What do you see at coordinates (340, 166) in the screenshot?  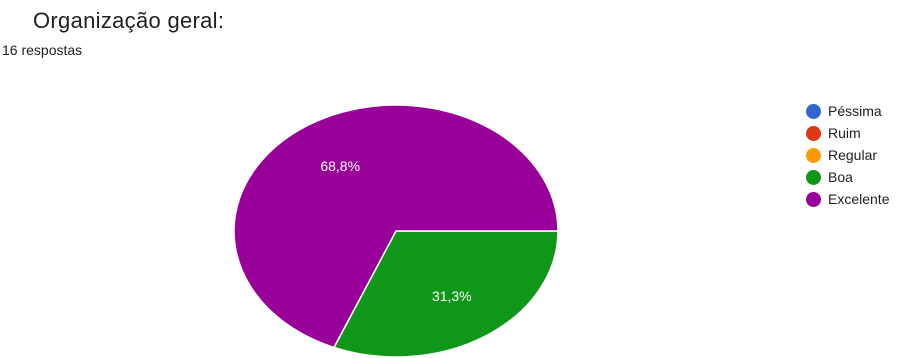 I see `slice-label-excelente: 68,8%` at bounding box center [340, 166].